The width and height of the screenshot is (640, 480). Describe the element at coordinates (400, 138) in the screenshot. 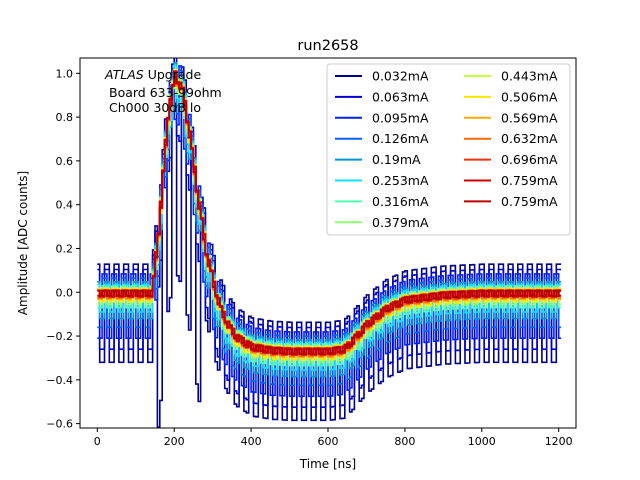

I see `legend-label: 0.126mA` at that location.